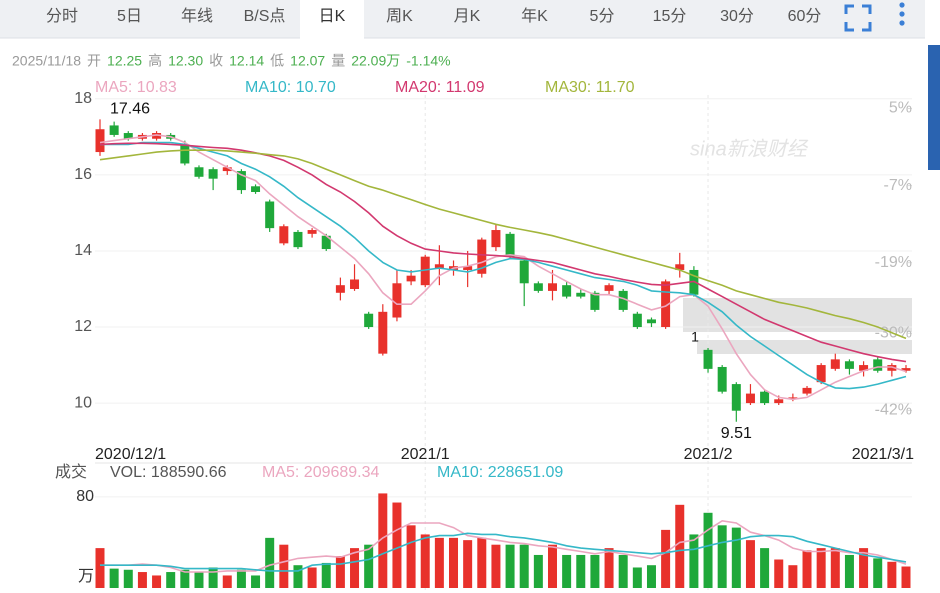 The height and width of the screenshot is (593, 940). Describe the element at coordinates (736, 433) in the screenshot. I see `min-label: 9.51` at that location.